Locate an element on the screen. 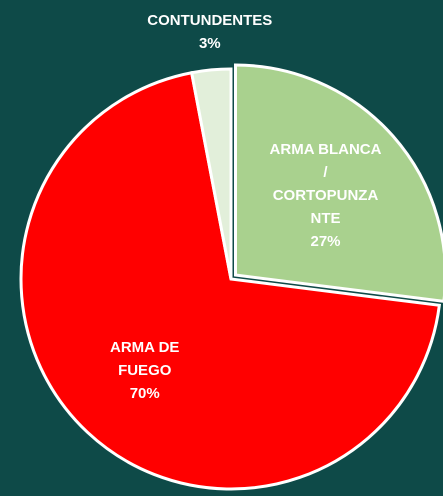 The width and height of the screenshot is (443, 496). data-label: ARMA BLANCA / CORTOPUNZANTE 27% is located at coordinates (326, 195).